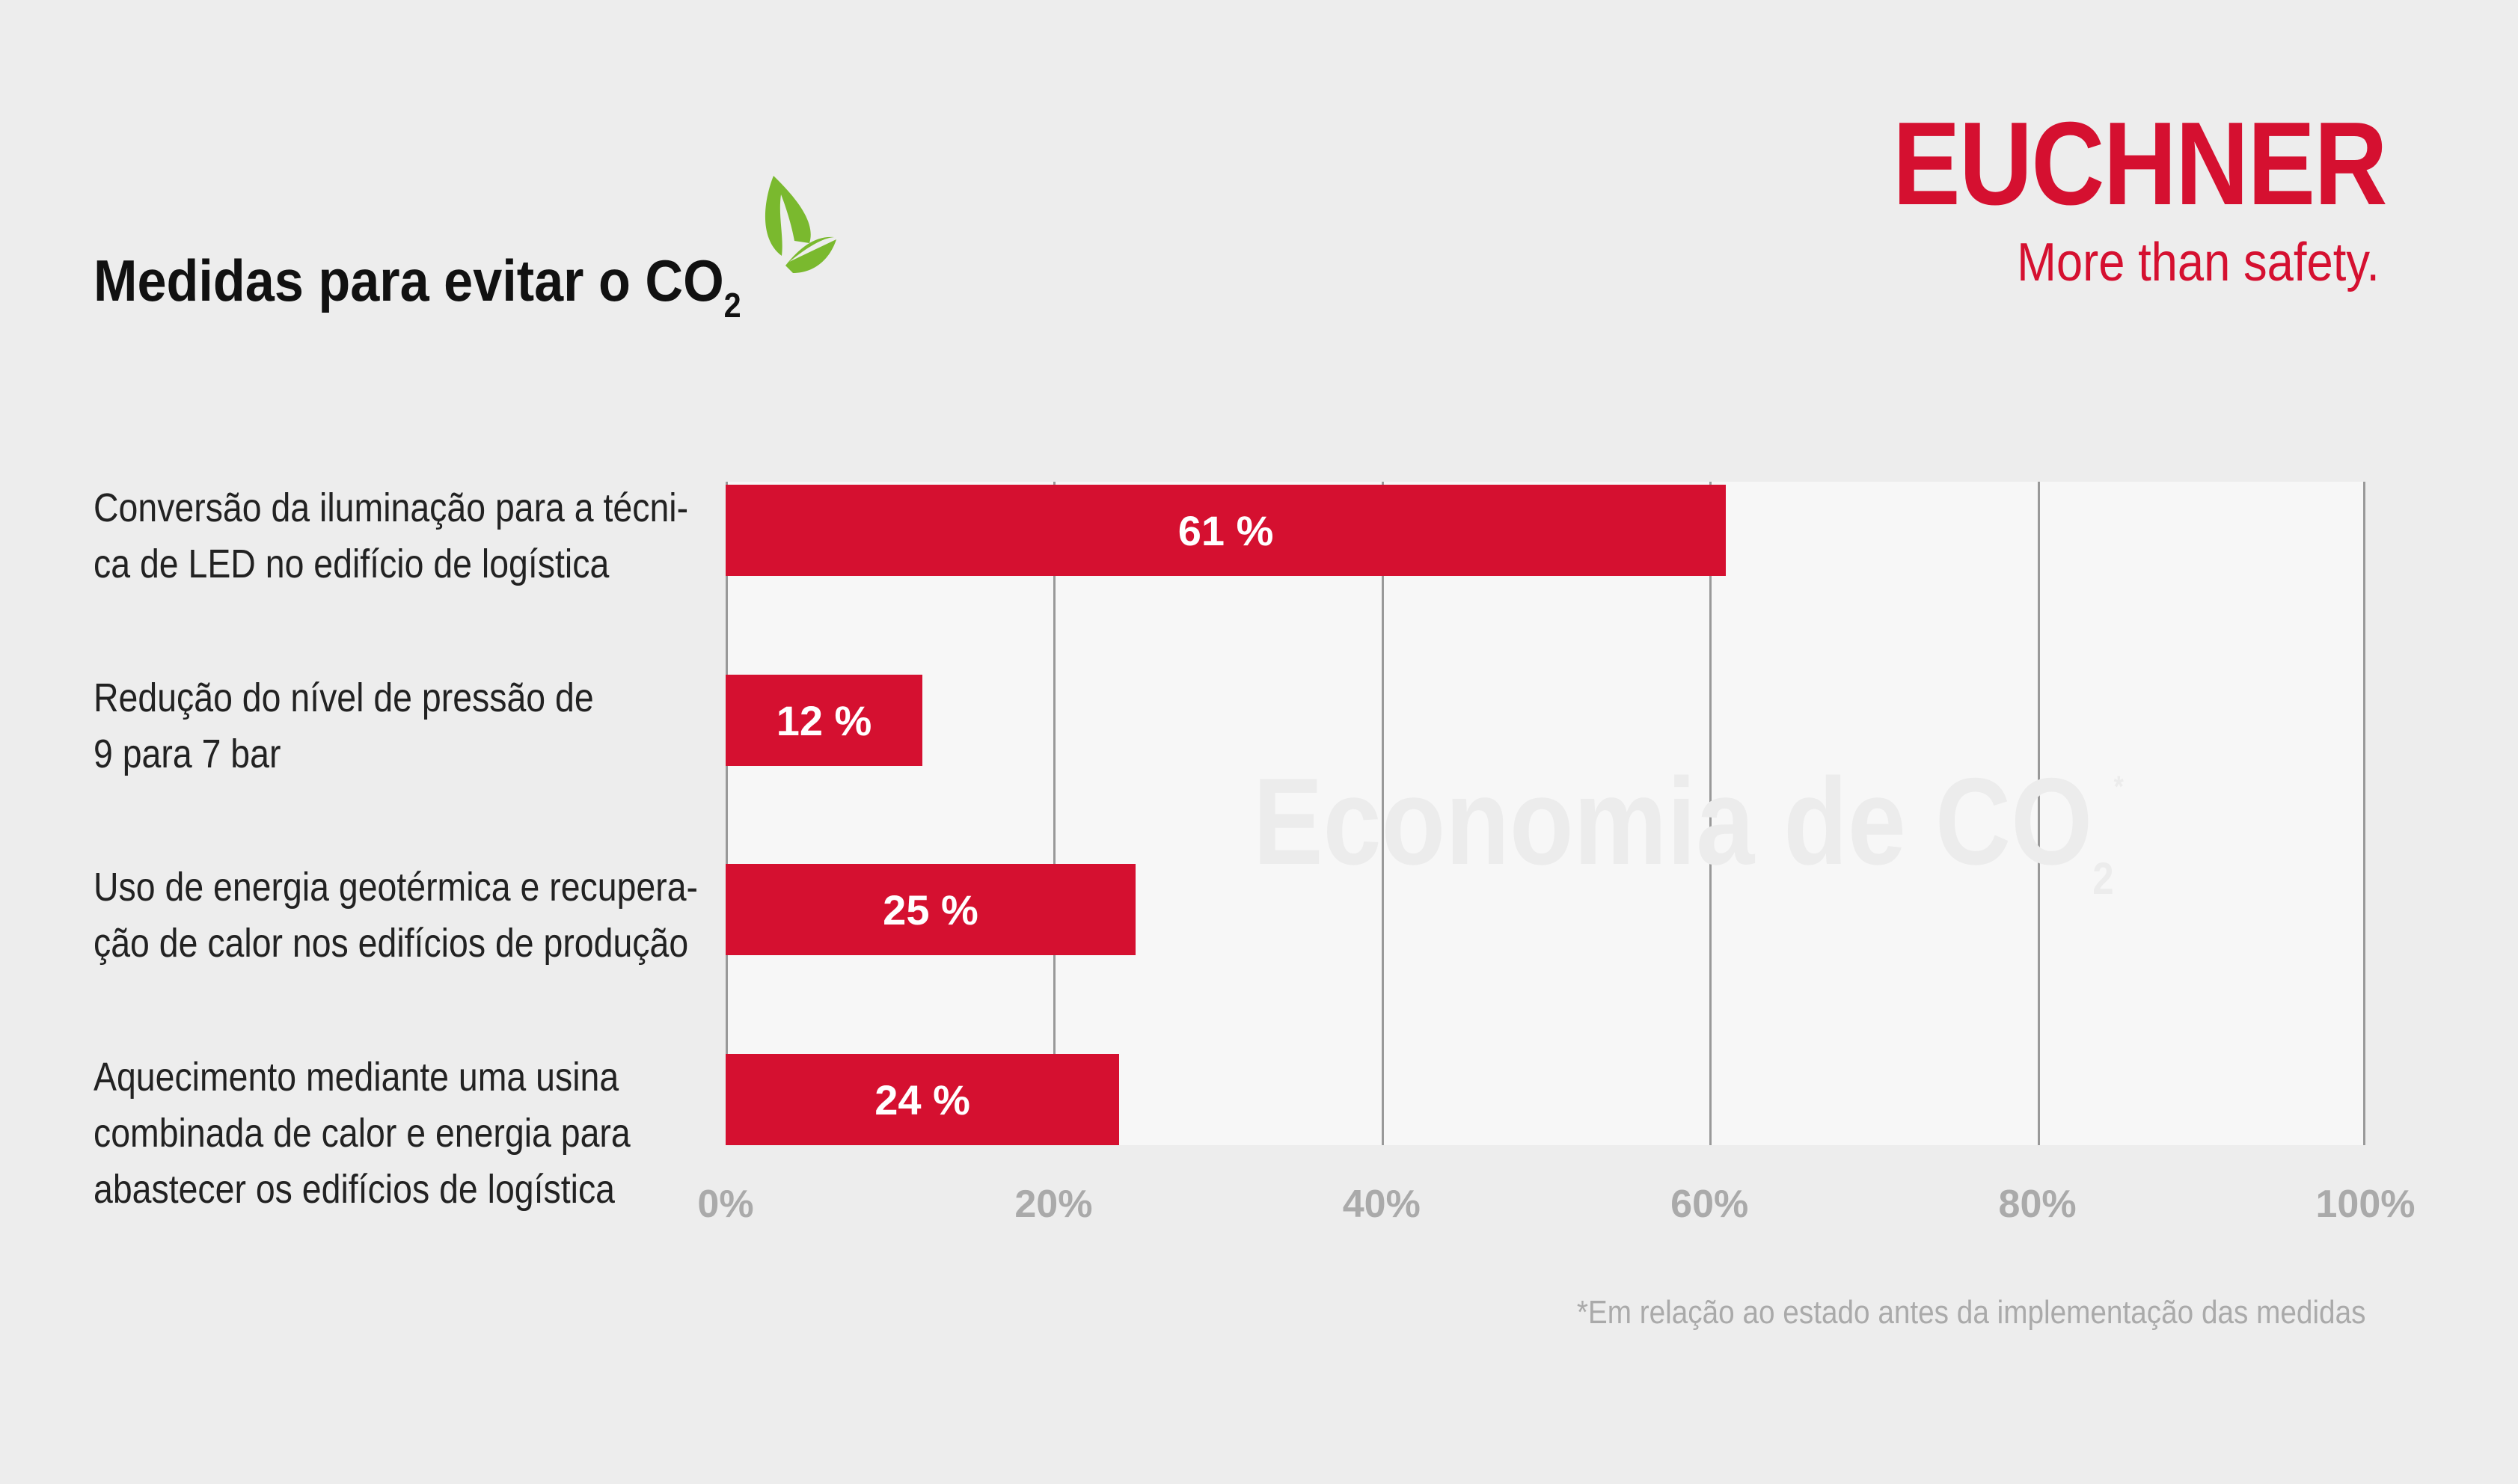 This screenshot has height=1484, width=2518. Describe the element at coordinates (2140, 164) in the screenshot. I see `euchner-logo: EUCHNER` at that location.